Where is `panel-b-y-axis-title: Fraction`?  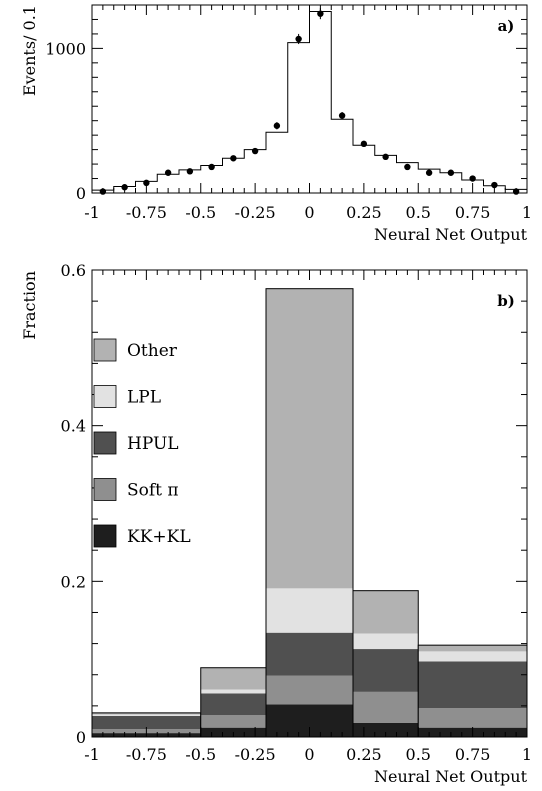 panel-b-y-axis-title: Fraction is located at coordinates (29, 305).